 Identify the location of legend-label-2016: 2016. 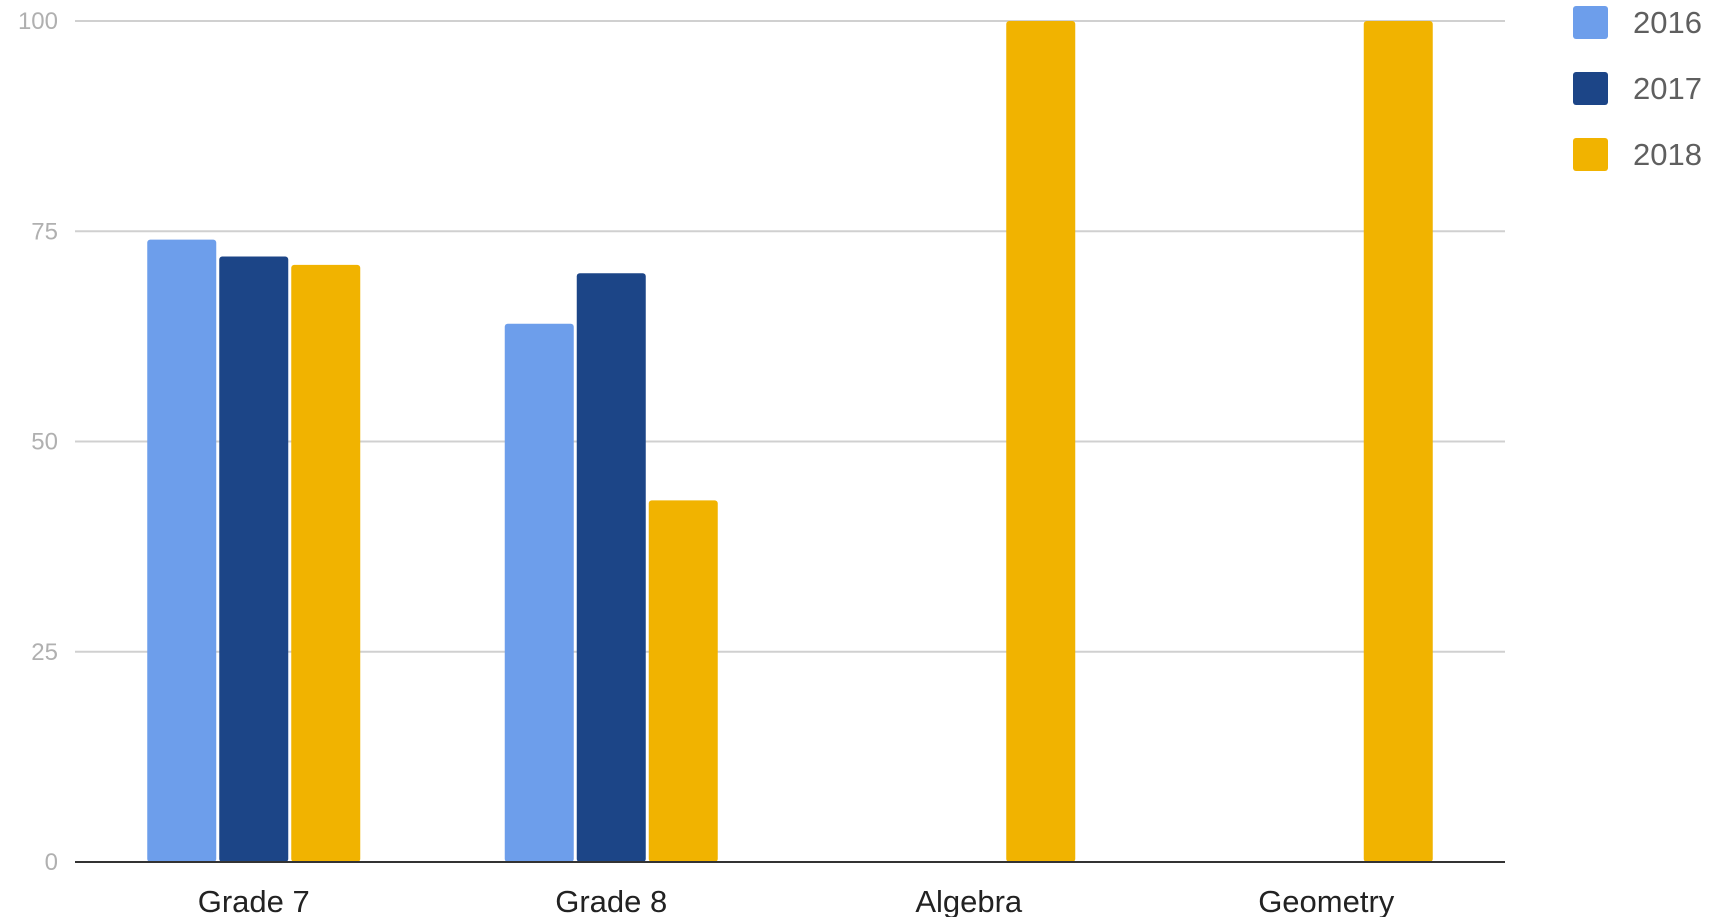
(1667, 22).